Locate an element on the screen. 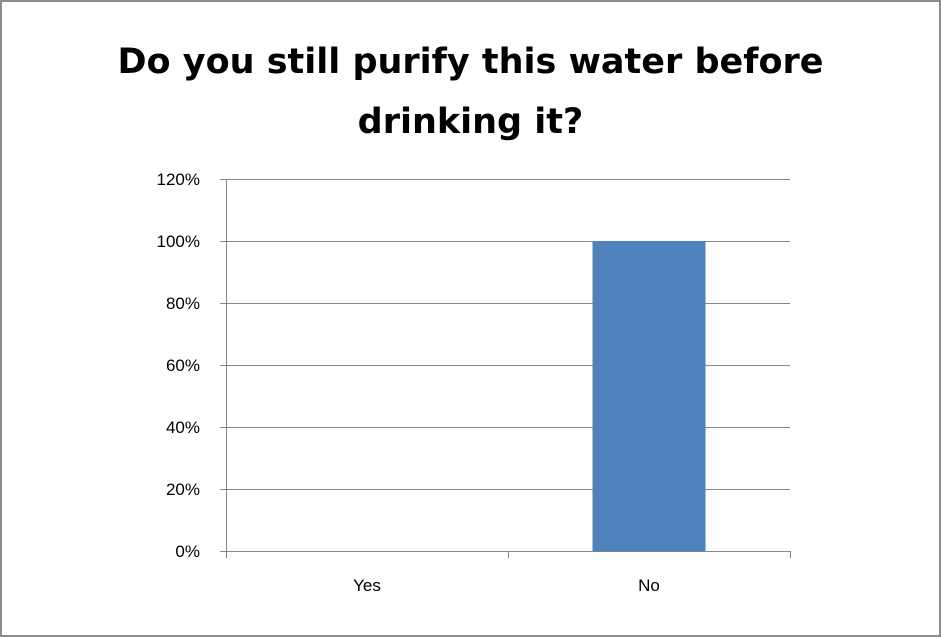 Image resolution: width=941 pixels, height=637 pixels. bar-no is located at coordinates (649, 396).